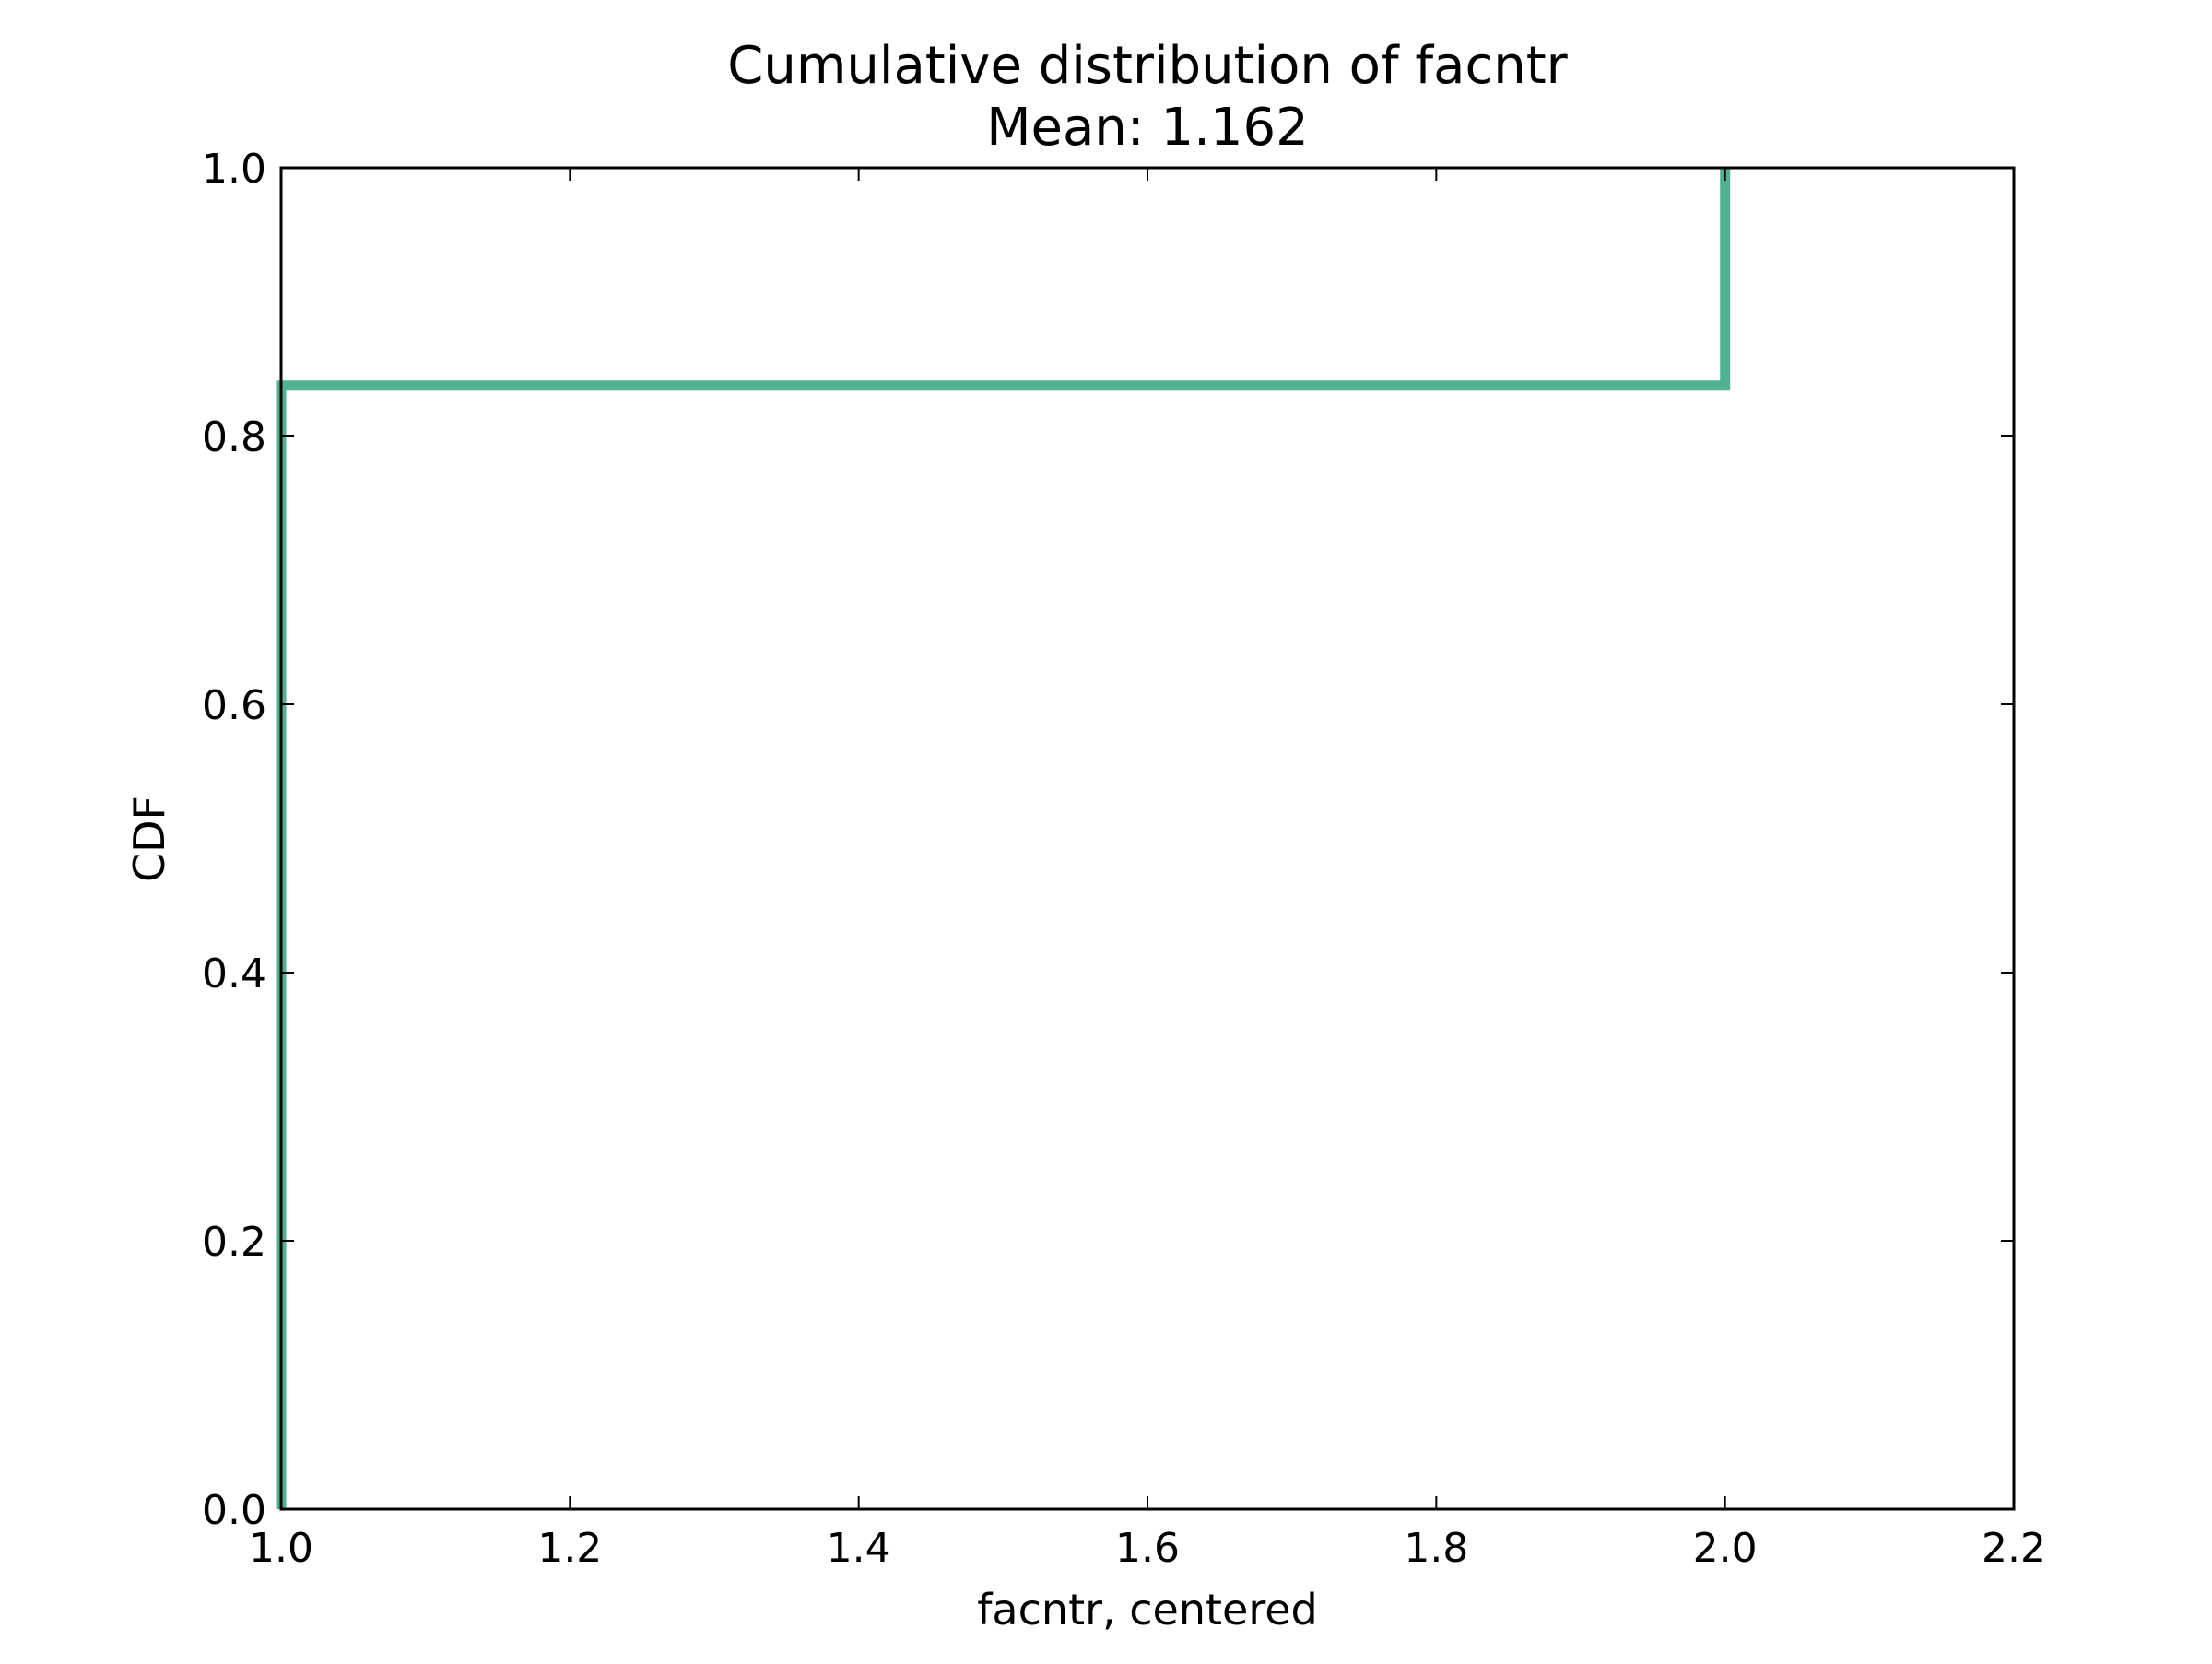 This screenshot has height=1664, width=2212. Describe the element at coordinates (234, 1510) in the screenshot. I see `y-tick-label: 0.0` at that location.